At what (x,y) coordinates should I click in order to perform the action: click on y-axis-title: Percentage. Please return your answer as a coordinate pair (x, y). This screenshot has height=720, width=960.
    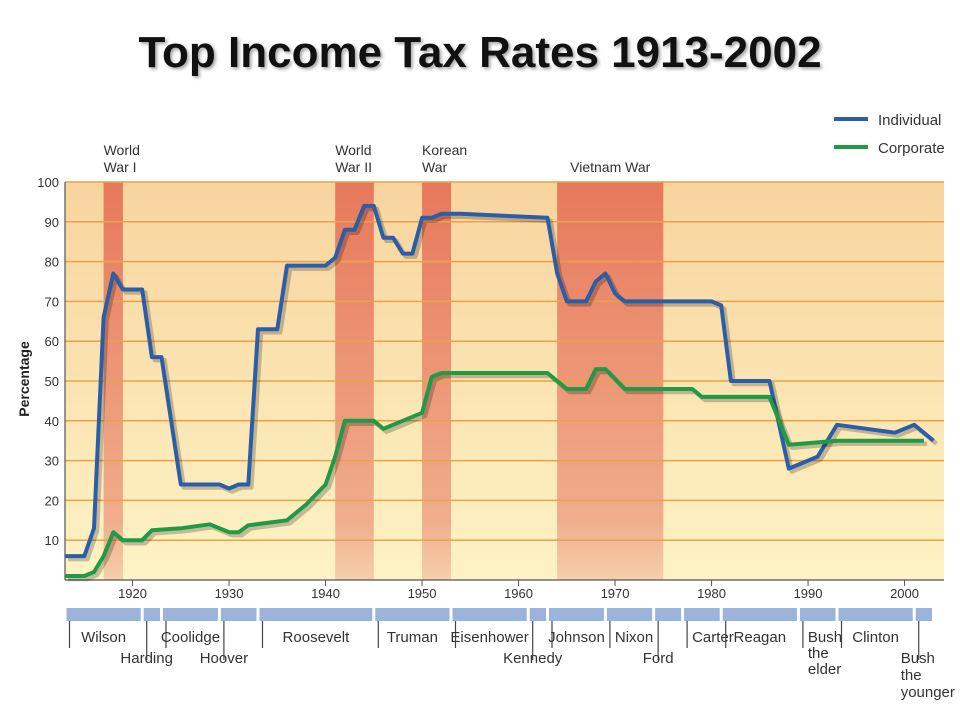
    Looking at the image, I should click on (24, 379).